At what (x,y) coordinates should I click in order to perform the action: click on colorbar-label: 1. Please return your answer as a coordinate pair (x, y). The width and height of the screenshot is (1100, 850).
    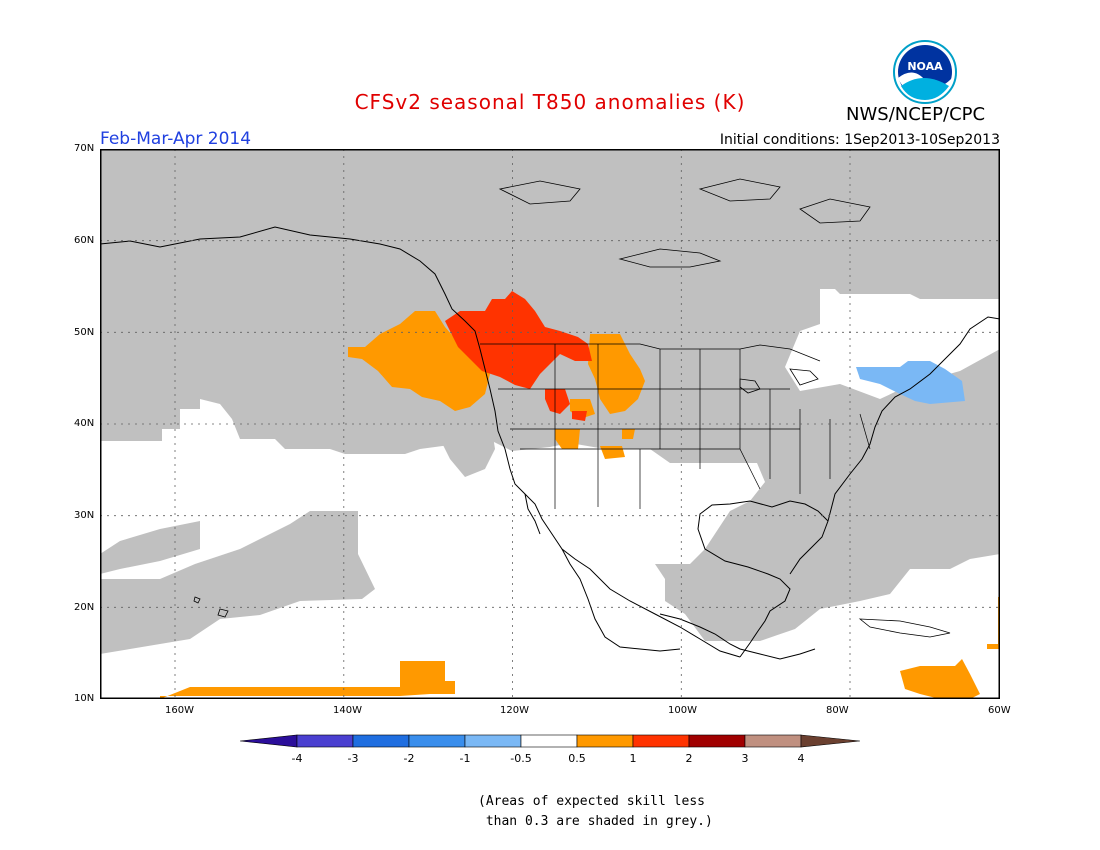
    Looking at the image, I should click on (633, 758).